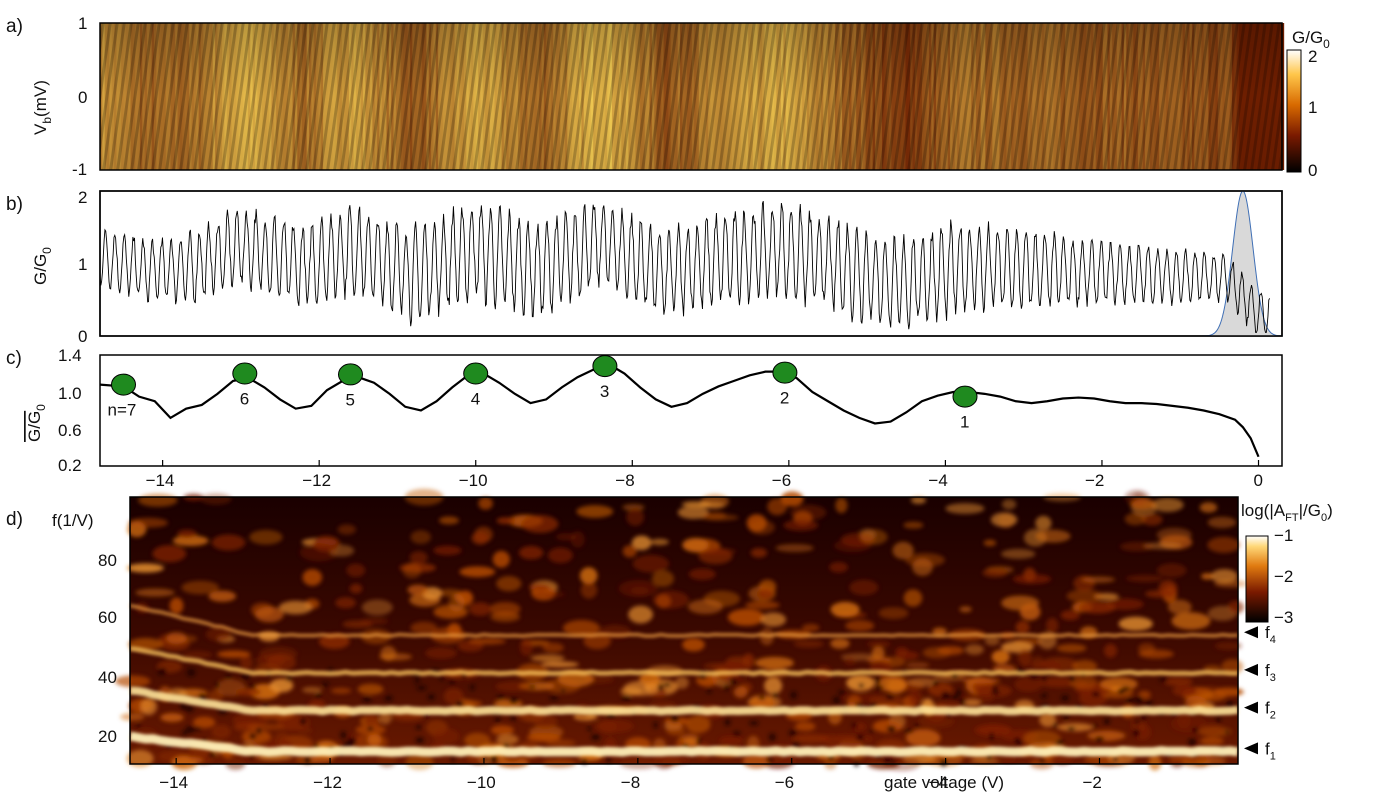 The height and width of the screenshot is (795, 1375). I want to click on colorbar-d-tick: −2, so click(1283, 576).